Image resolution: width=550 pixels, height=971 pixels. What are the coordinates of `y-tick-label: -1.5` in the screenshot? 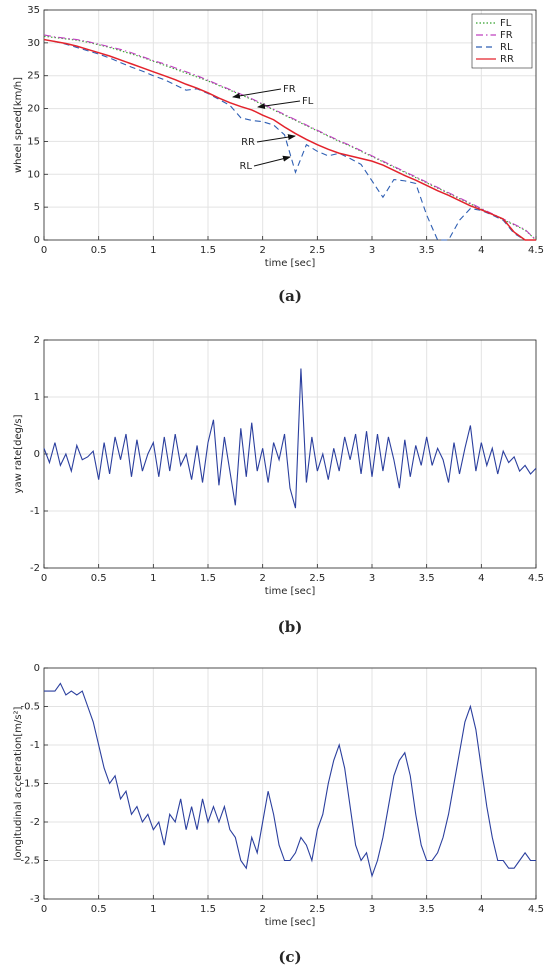 It's located at (30, 784).